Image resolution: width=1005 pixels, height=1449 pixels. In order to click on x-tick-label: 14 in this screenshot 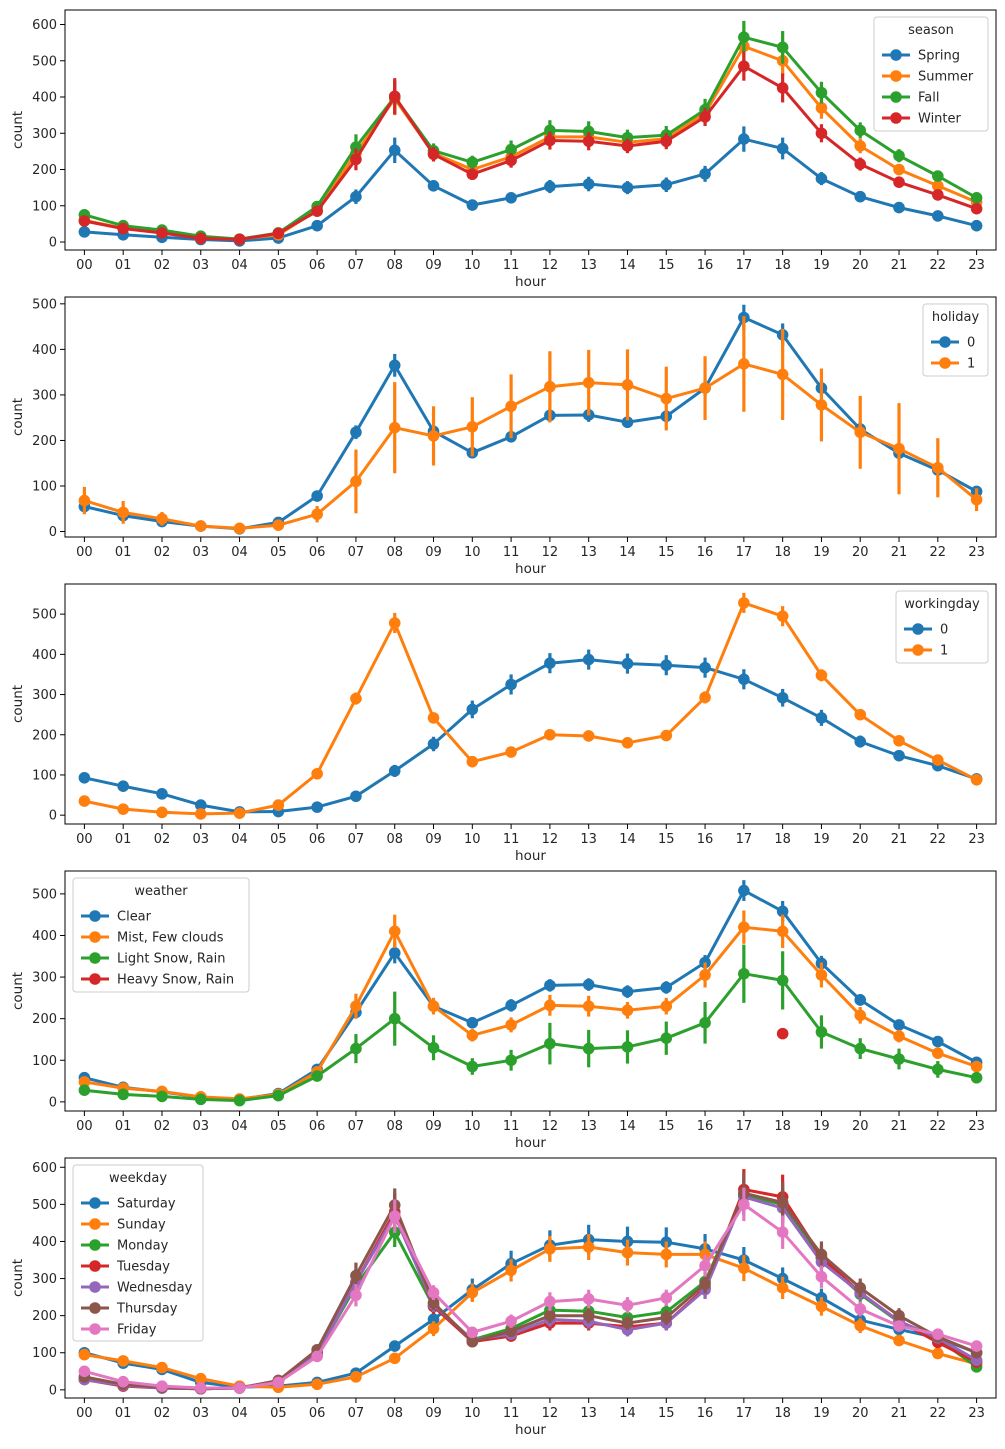, I will do `click(627, 265)`.